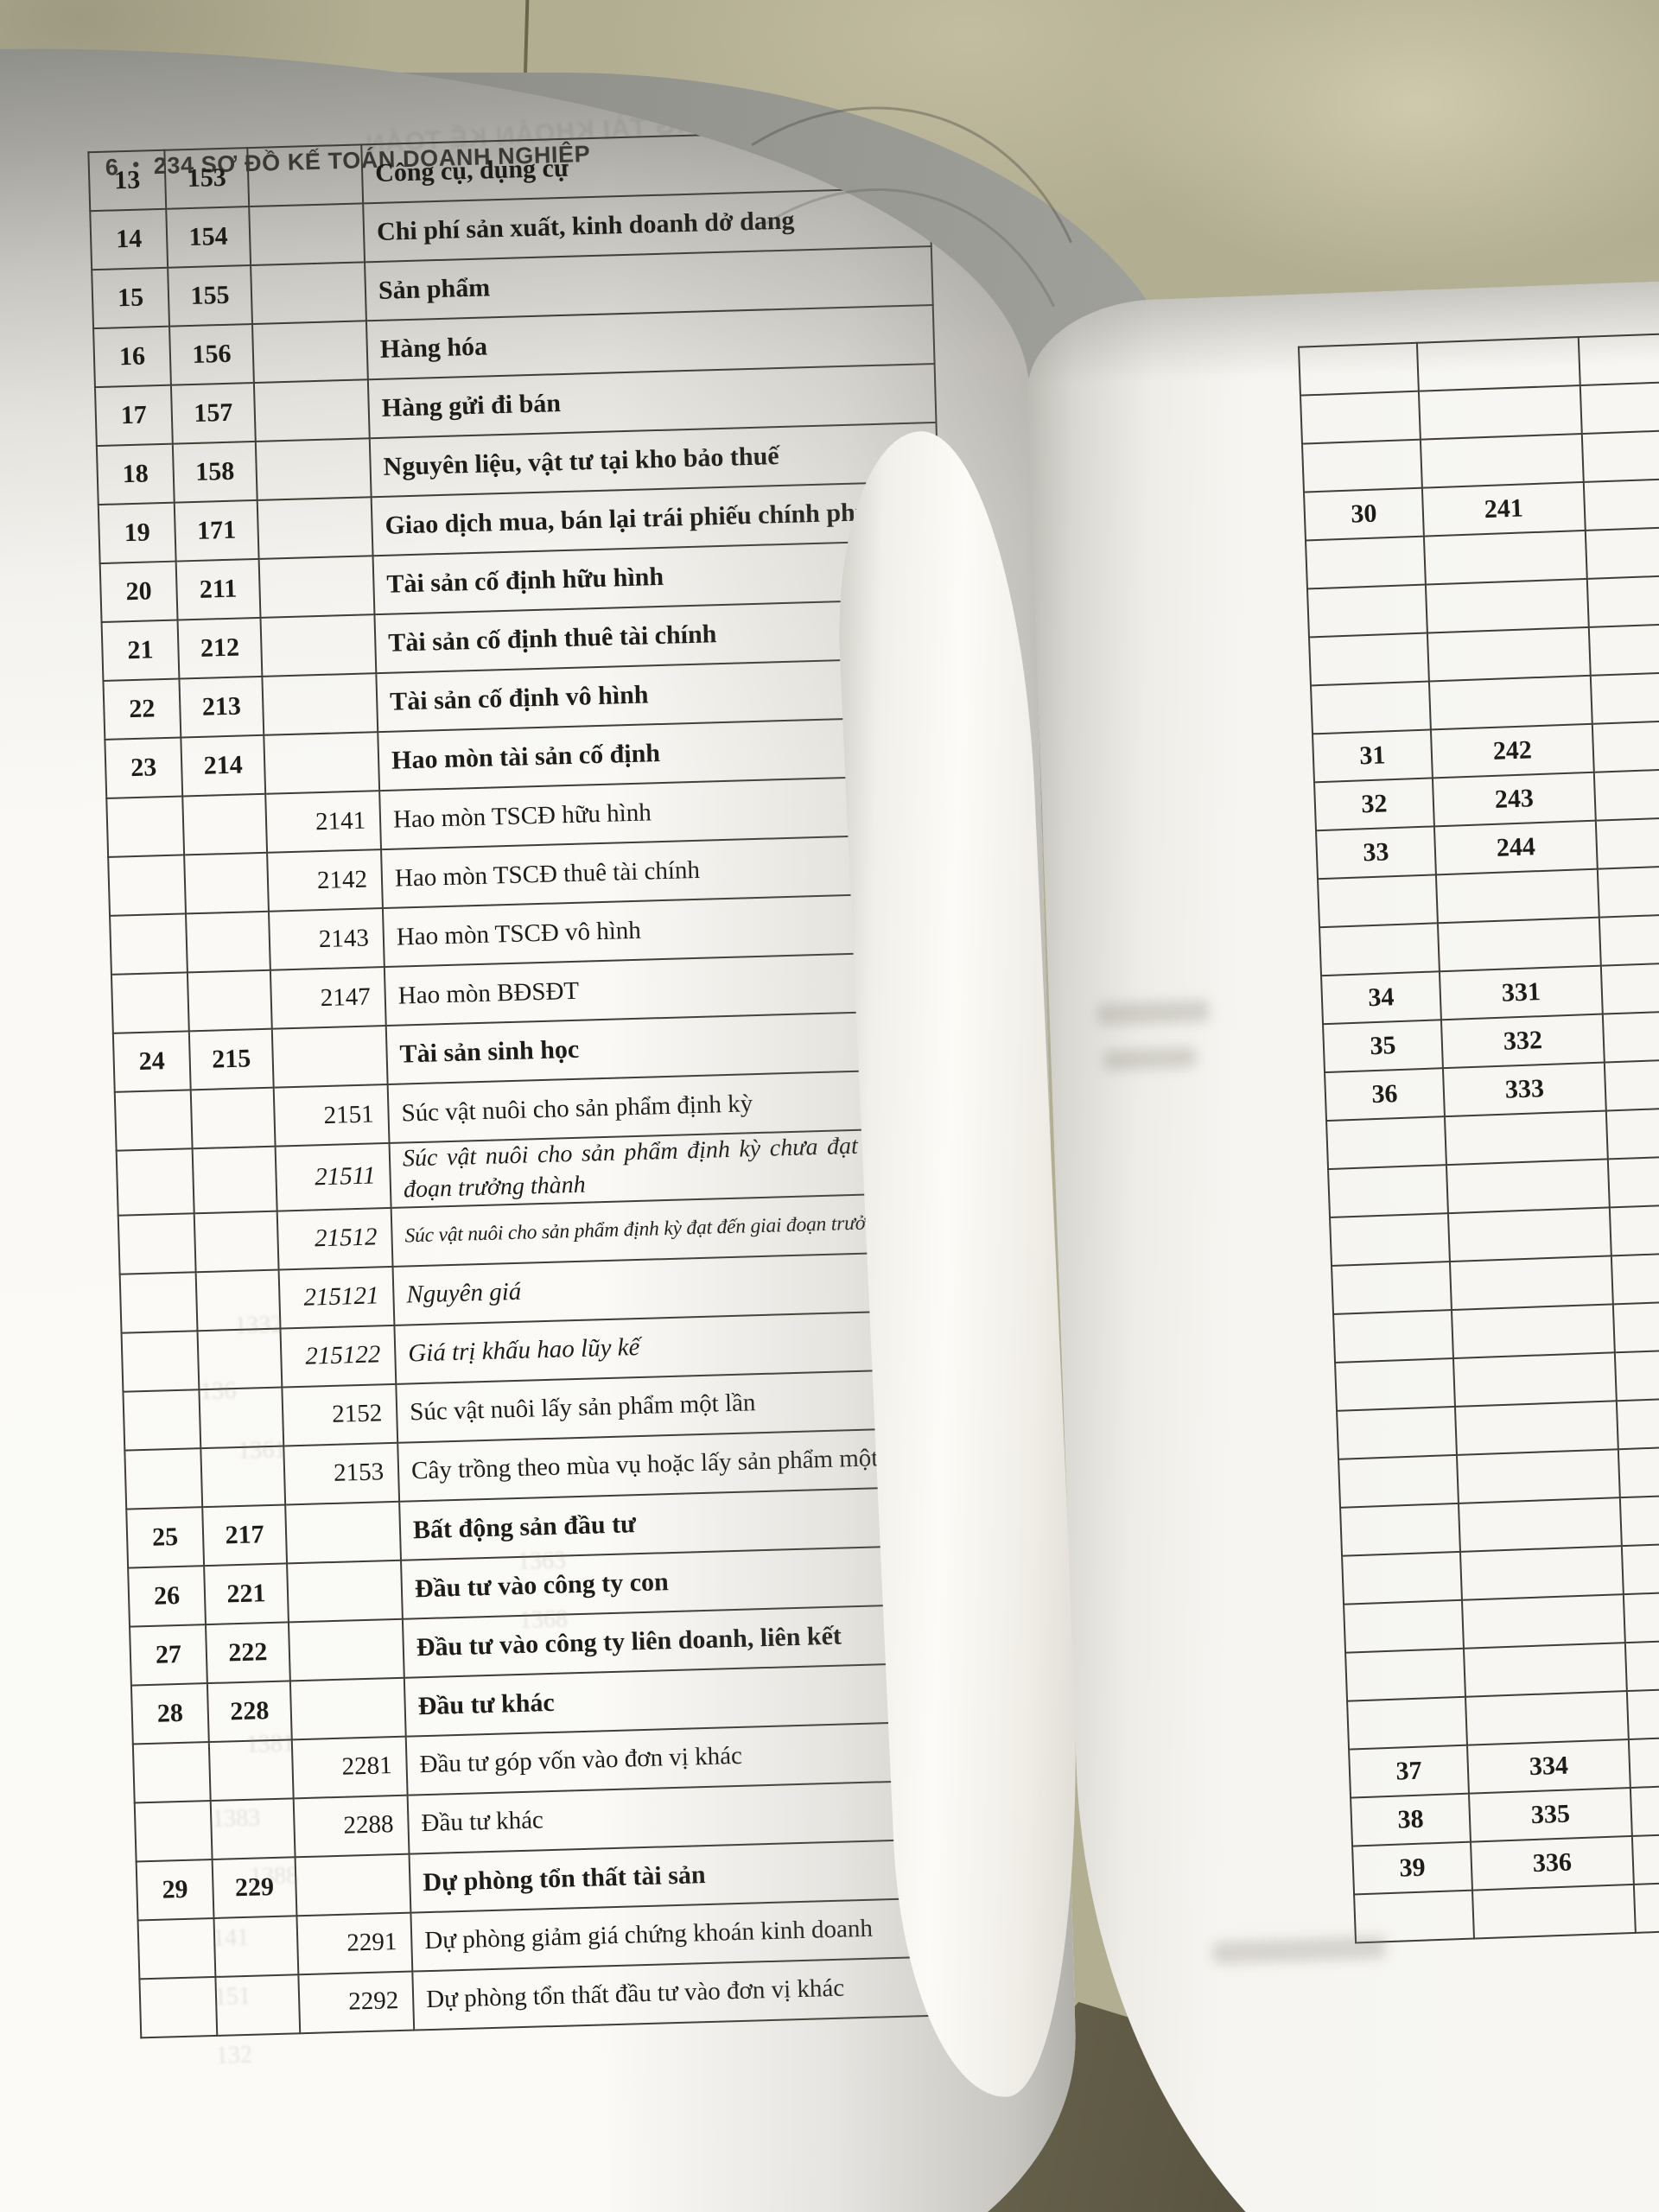 The image size is (1659, 2212). Describe the element at coordinates (142, 709) in the screenshot. I see `cell-stt: 22` at that location.